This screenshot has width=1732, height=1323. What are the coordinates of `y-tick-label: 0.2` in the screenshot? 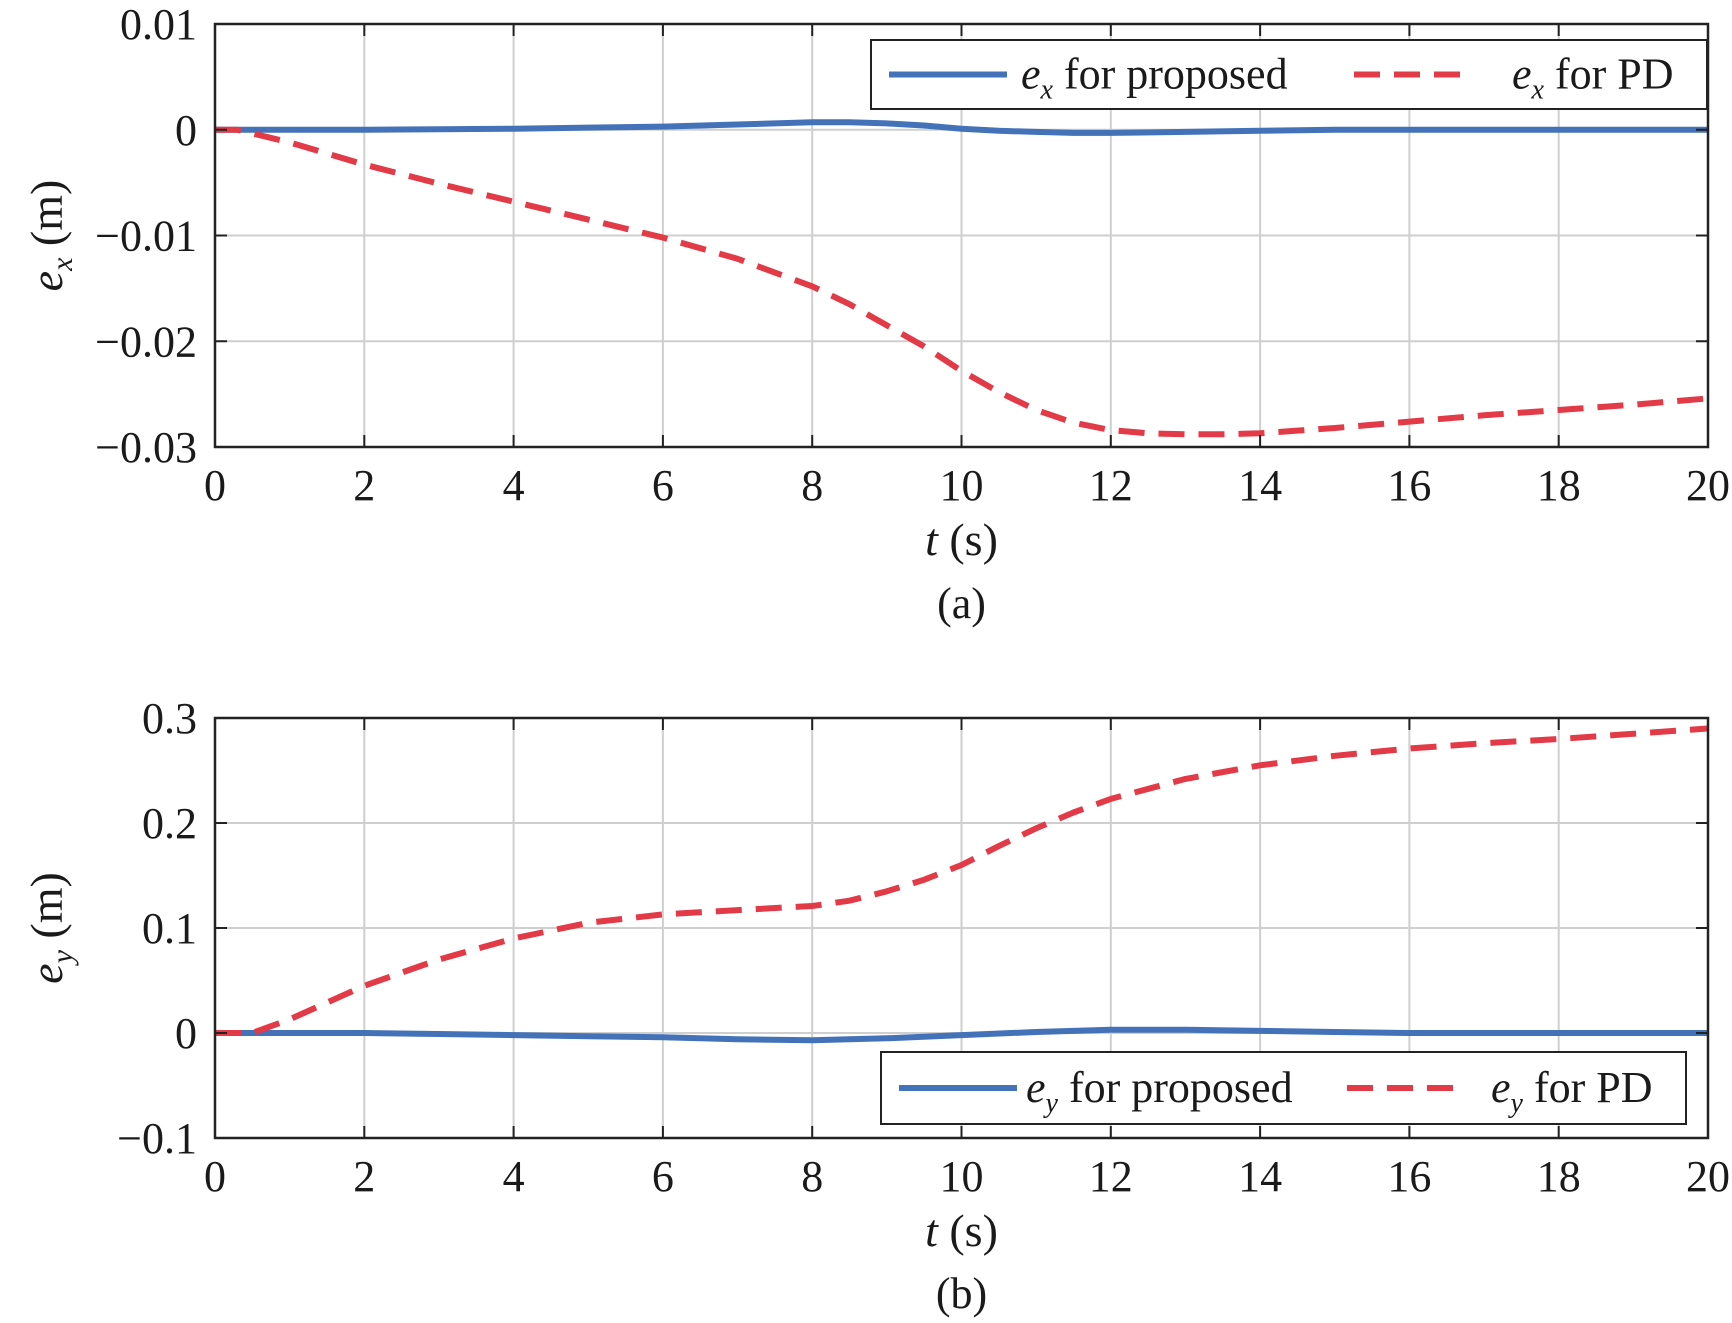 It's located at (169, 823).